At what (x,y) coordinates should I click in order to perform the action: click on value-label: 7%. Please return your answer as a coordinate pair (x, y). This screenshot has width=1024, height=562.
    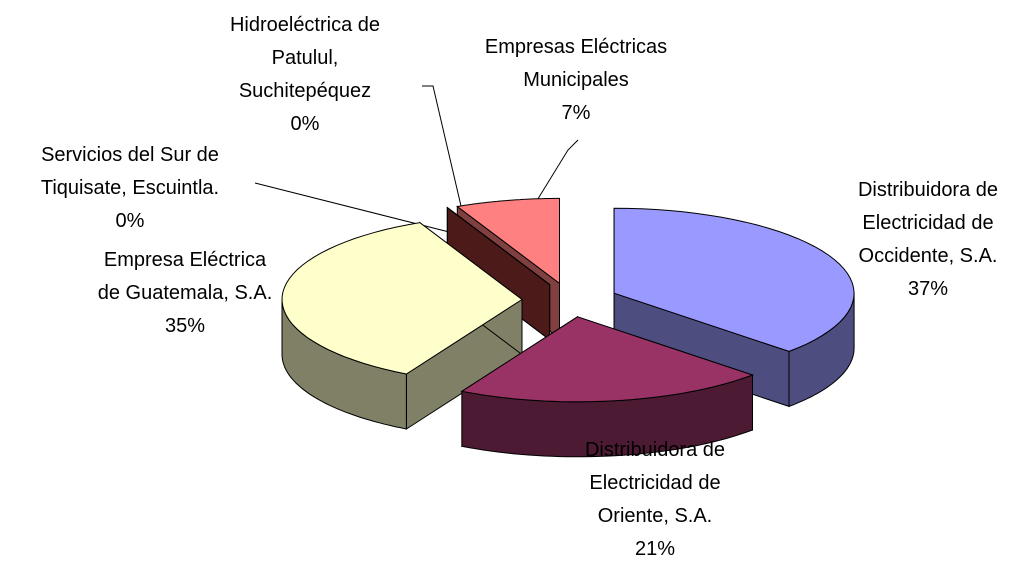
    Looking at the image, I should click on (576, 113).